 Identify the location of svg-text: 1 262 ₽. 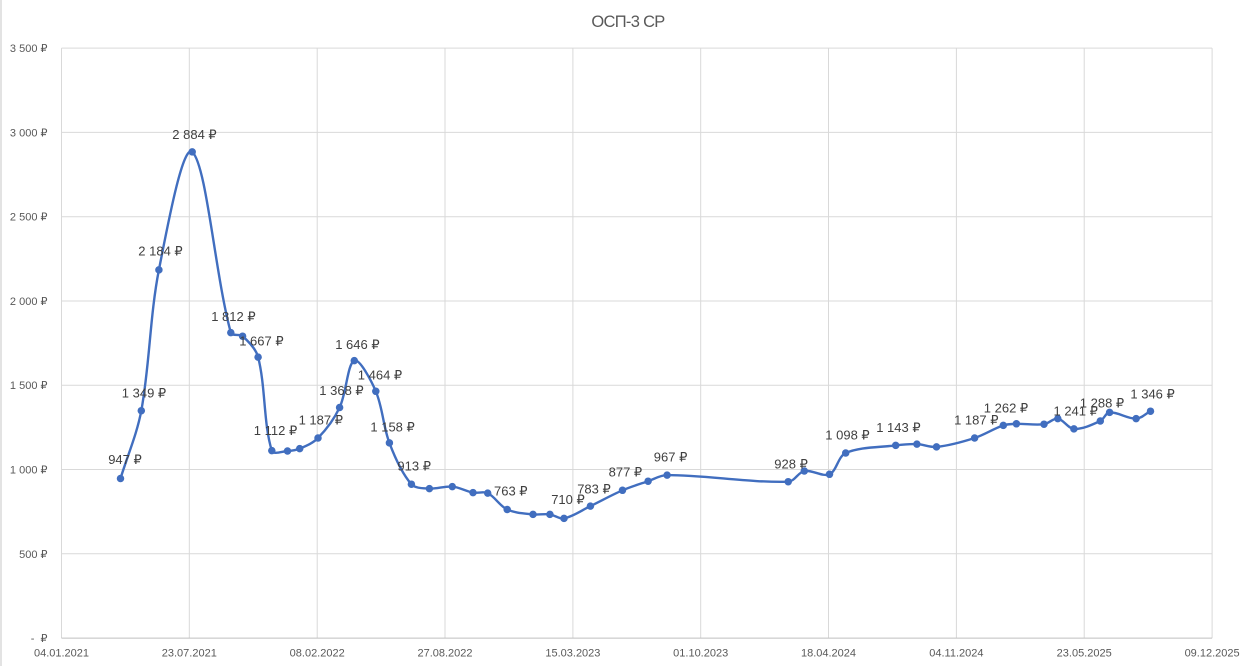
(1006, 408).